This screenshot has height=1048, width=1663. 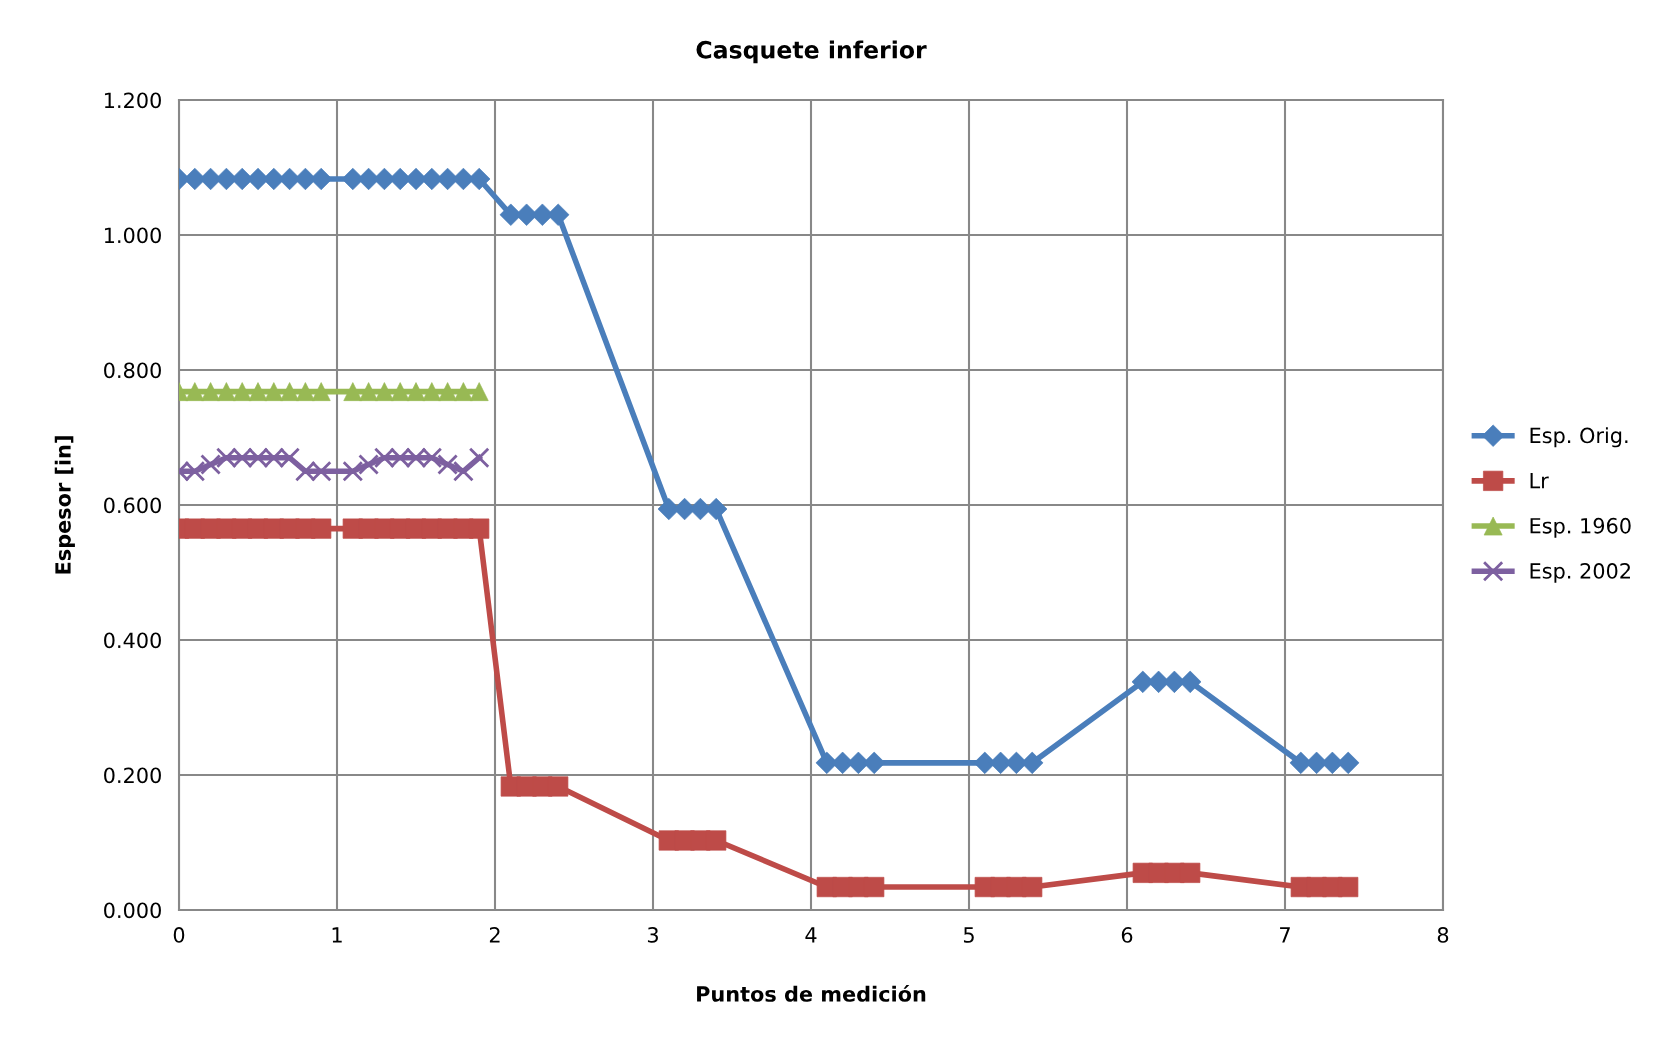 What do you see at coordinates (132, 235) in the screenshot?
I see `y-tick-label: 1.000` at bounding box center [132, 235].